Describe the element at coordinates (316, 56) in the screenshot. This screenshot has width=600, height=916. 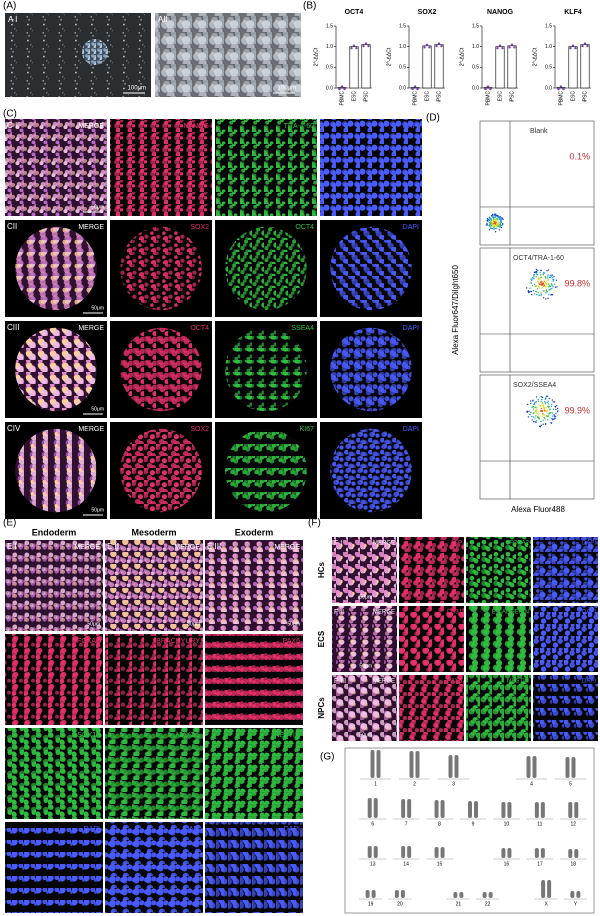
I see `y-axis-label: 2^-ΔΔCt` at that location.